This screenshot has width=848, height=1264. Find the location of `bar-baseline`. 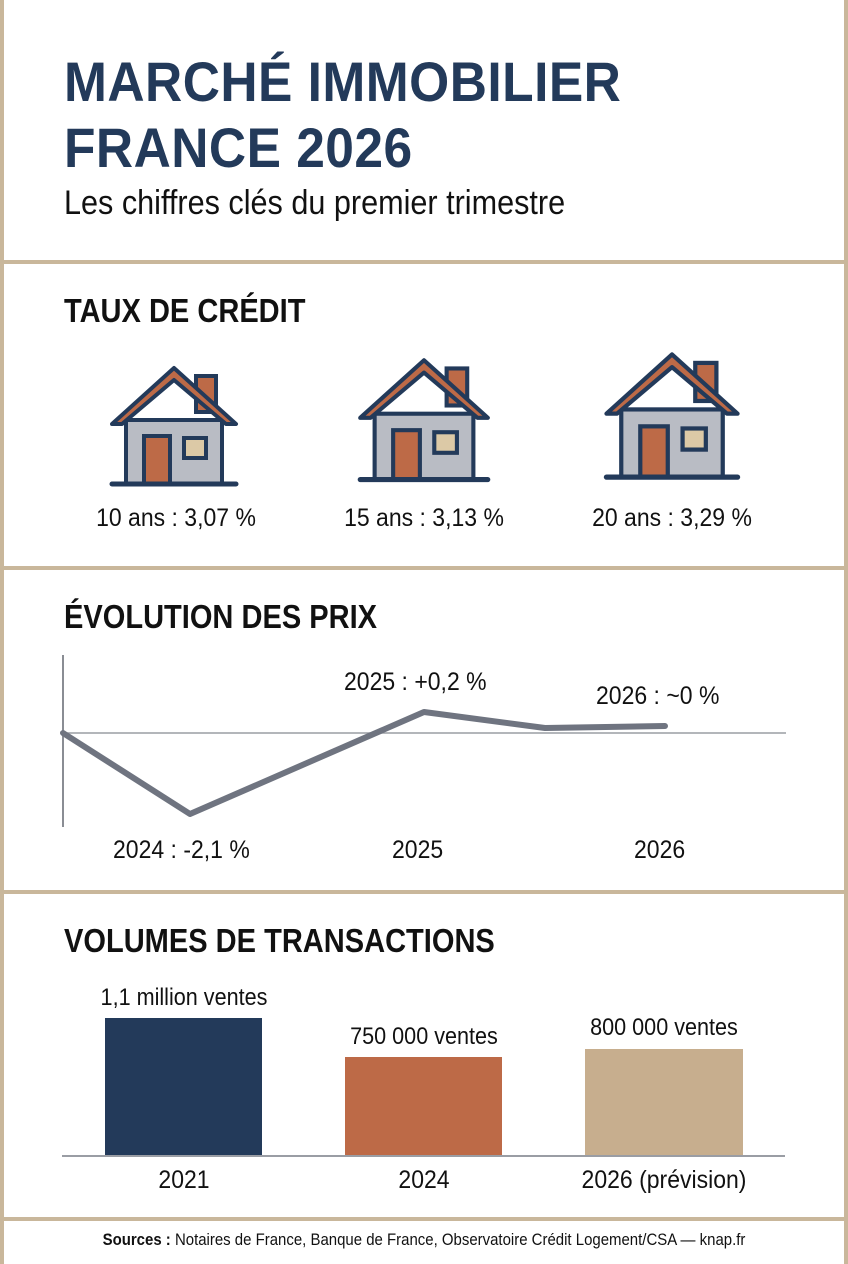

bar-baseline is located at coordinates (423, 1156).